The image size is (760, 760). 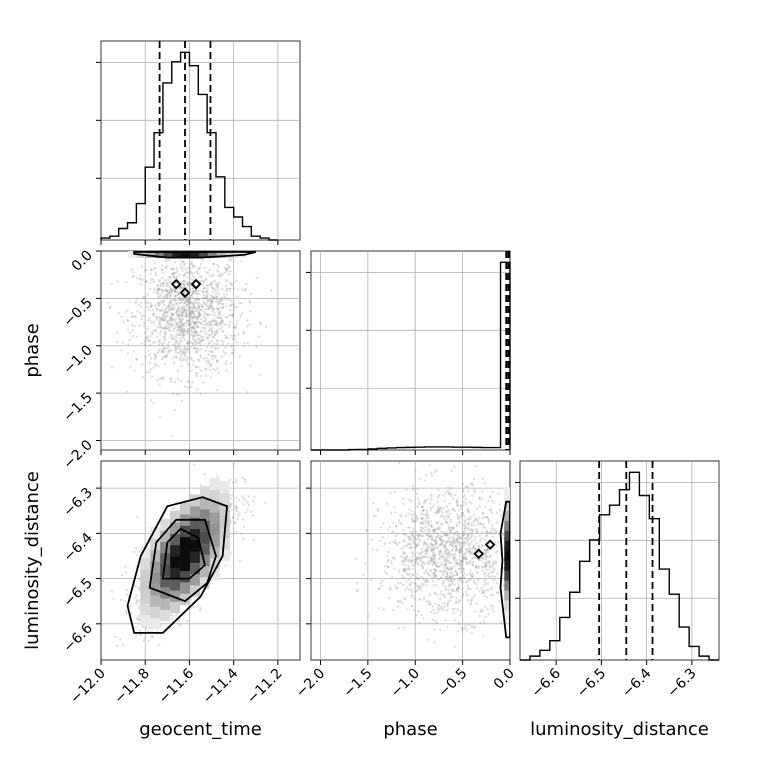 I want to click on density-cell, so click(x=195, y=579).